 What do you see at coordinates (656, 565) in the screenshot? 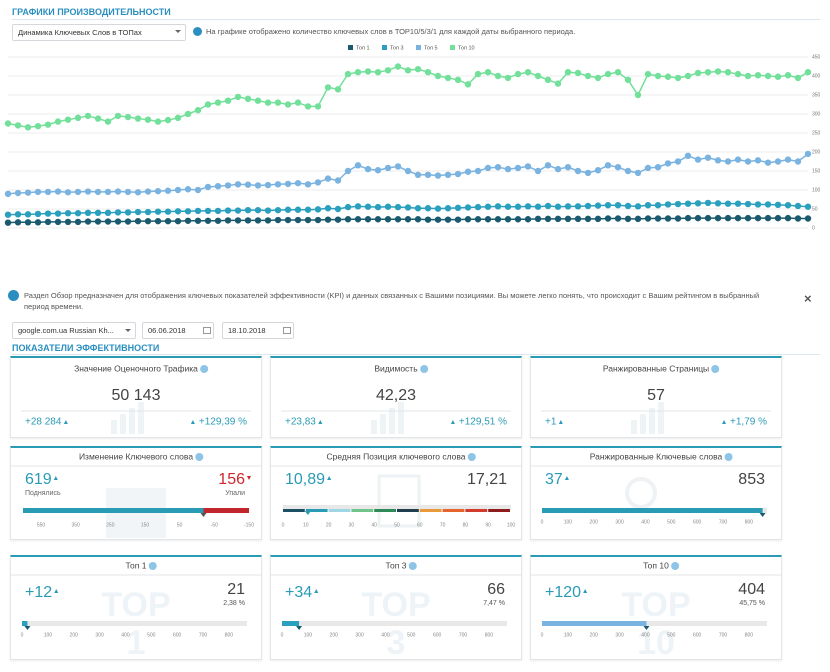
I see `card-title: Топ 10` at bounding box center [656, 565].